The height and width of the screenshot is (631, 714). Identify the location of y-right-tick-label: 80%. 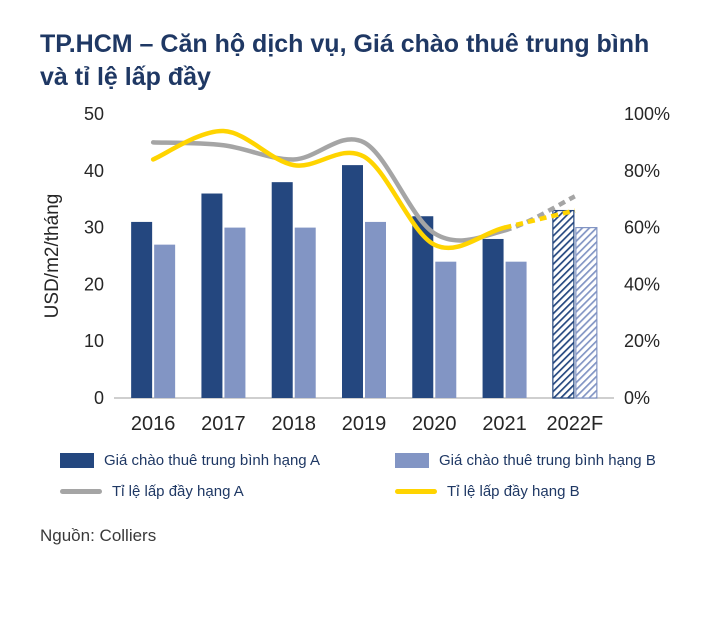
(642, 171).